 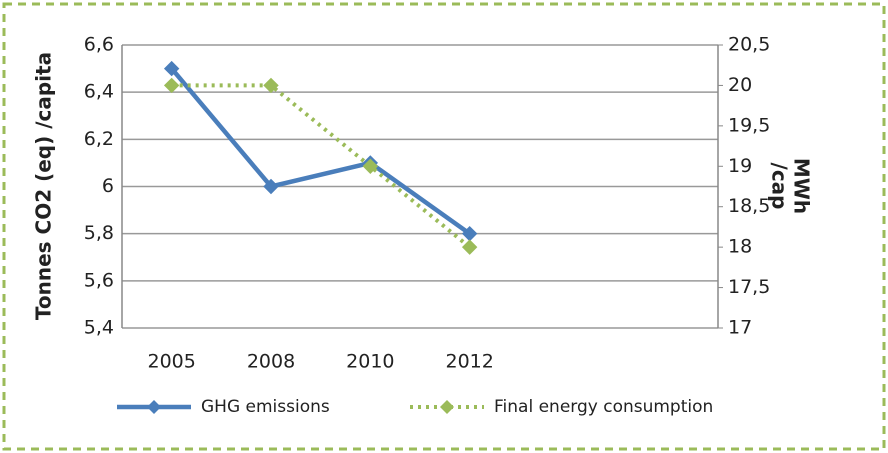 I want to click on y-tick-label: 6,6, so click(x=99, y=45).